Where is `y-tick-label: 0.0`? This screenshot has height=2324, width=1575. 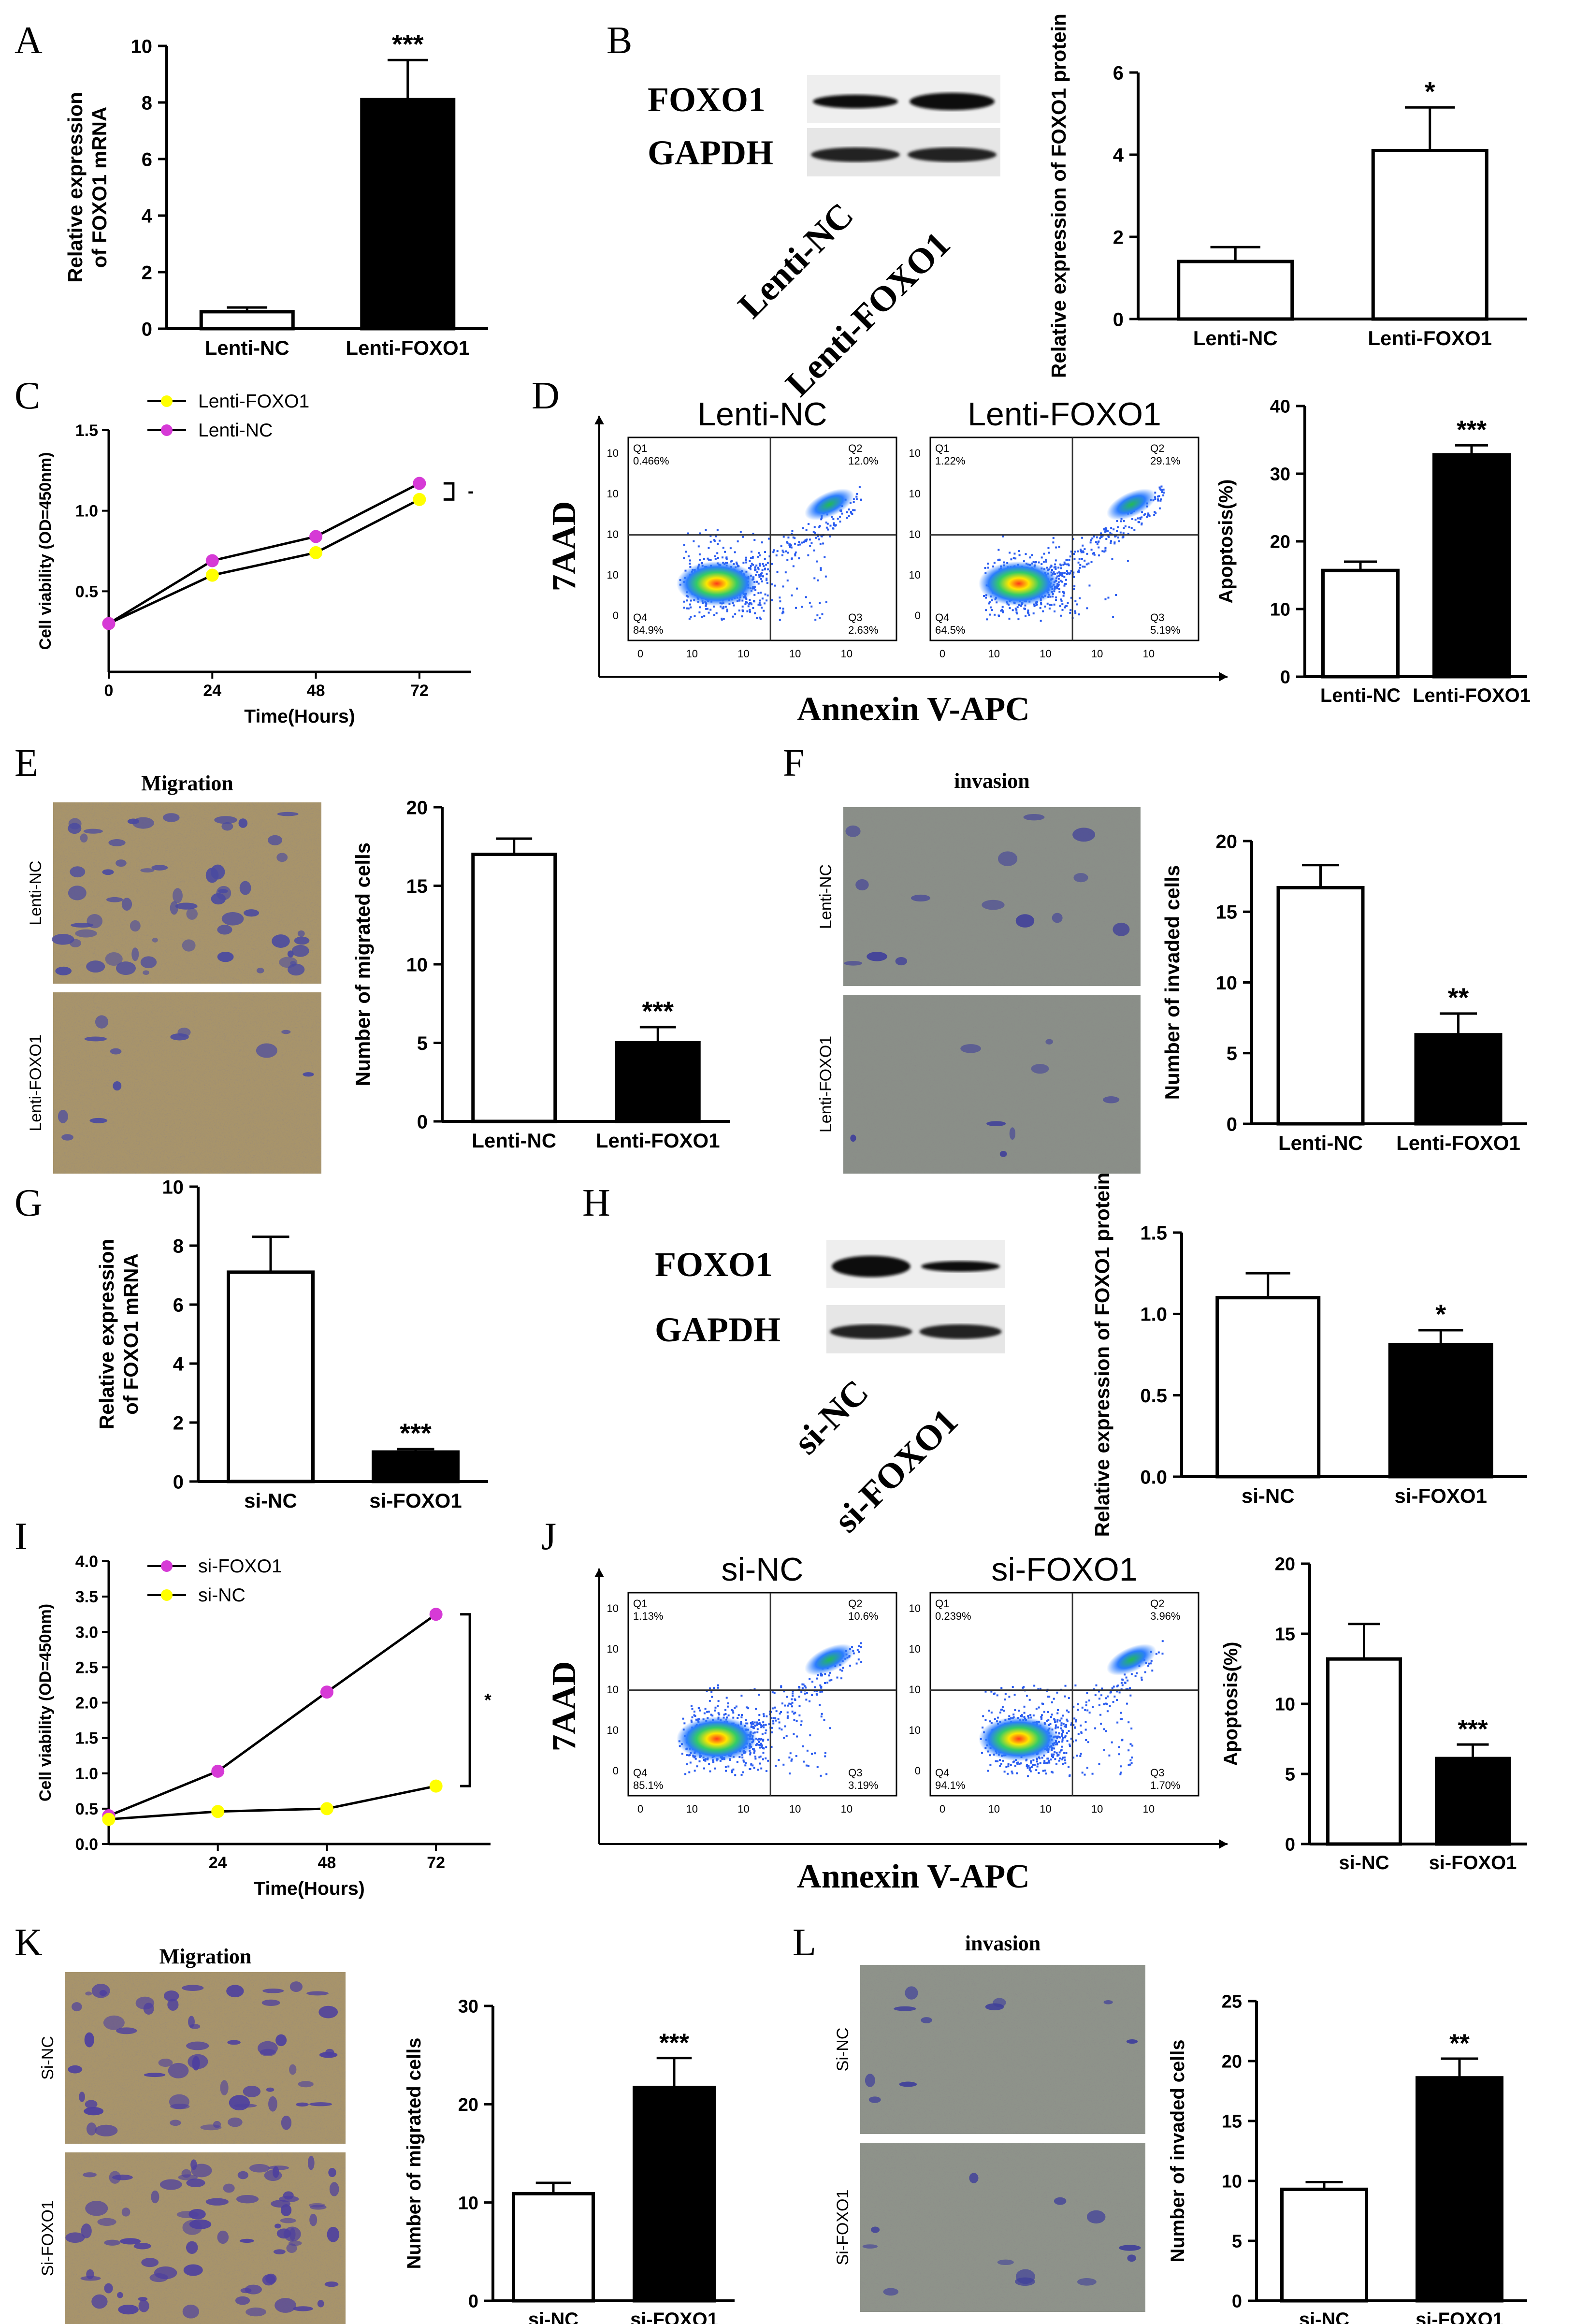
y-tick-label: 0.0 is located at coordinates (1153, 1477).